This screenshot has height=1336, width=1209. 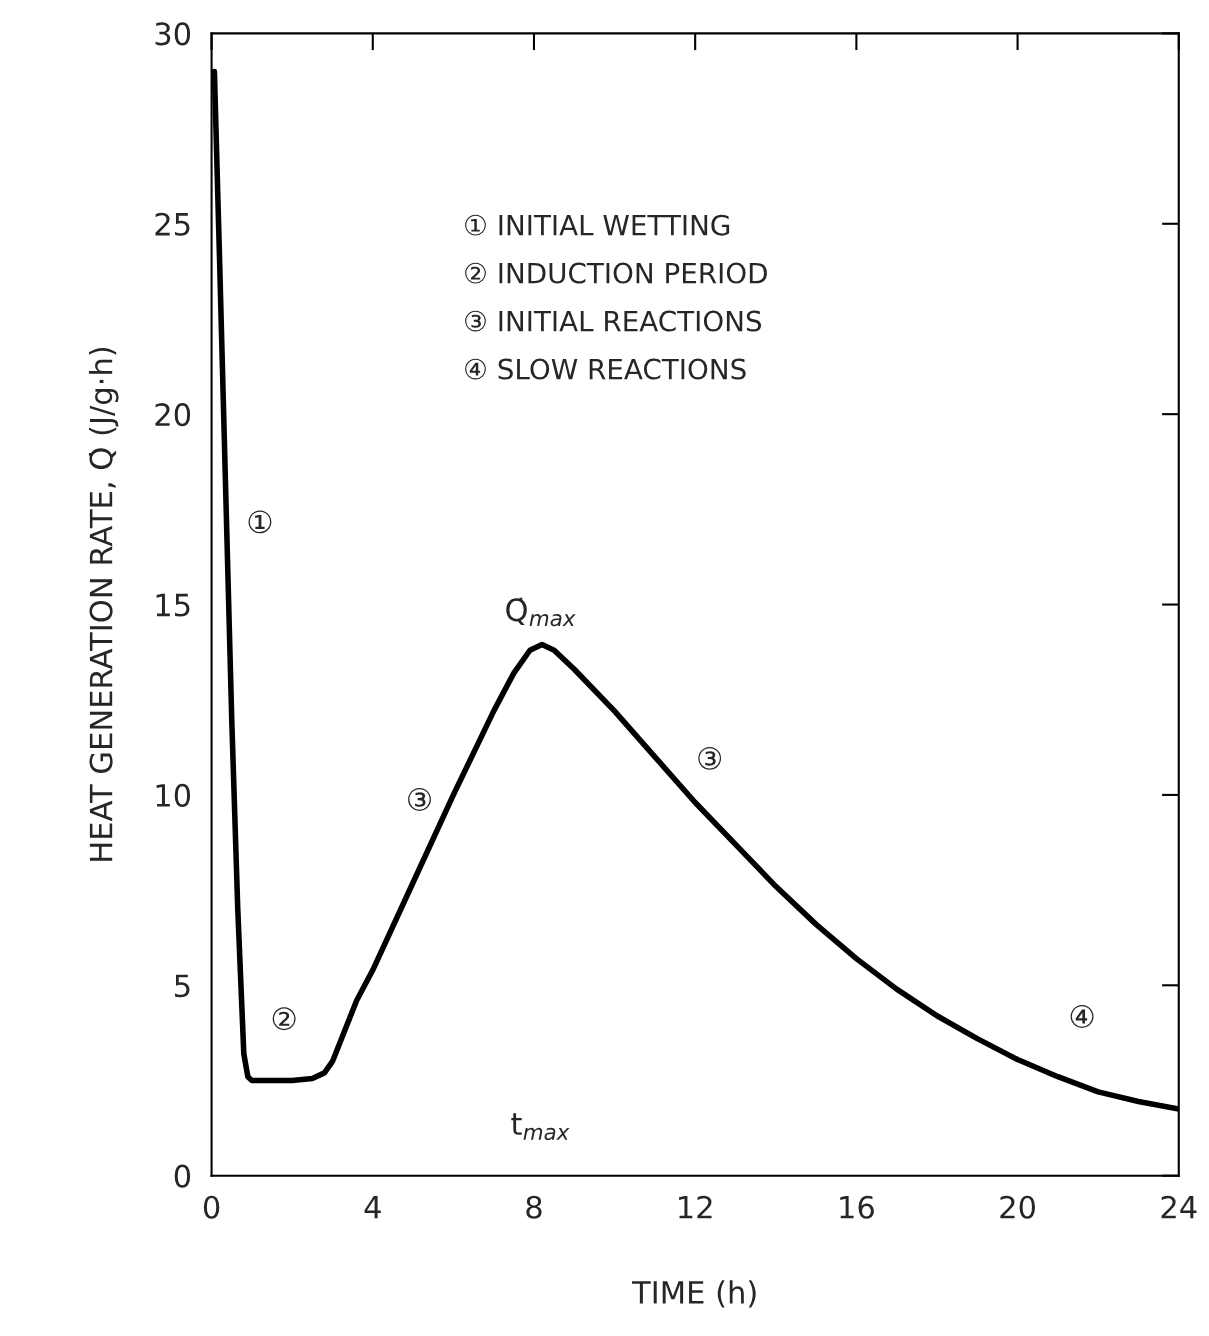 I want to click on x-tick-label: 4, so click(x=372, y=1207).